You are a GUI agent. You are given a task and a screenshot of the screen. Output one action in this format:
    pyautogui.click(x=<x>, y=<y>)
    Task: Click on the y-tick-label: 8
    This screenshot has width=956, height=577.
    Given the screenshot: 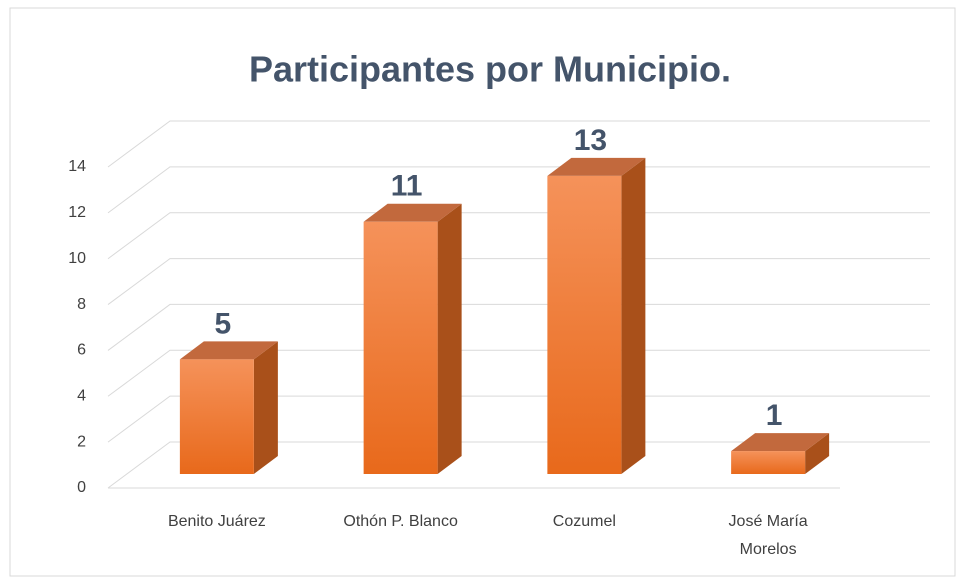 What is the action you would take?
    pyautogui.click(x=81, y=304)
    